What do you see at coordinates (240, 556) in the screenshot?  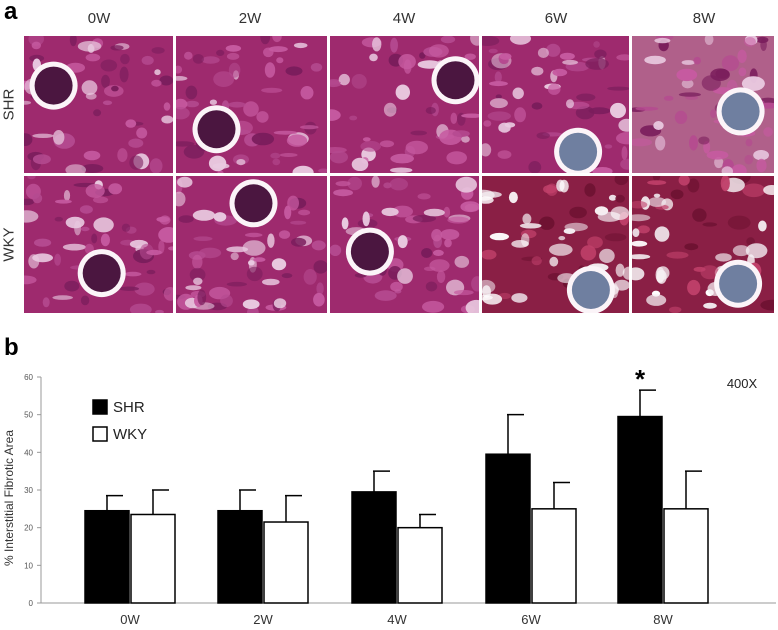 I see `bar-shr-2w` at bounding box center [240, 556].